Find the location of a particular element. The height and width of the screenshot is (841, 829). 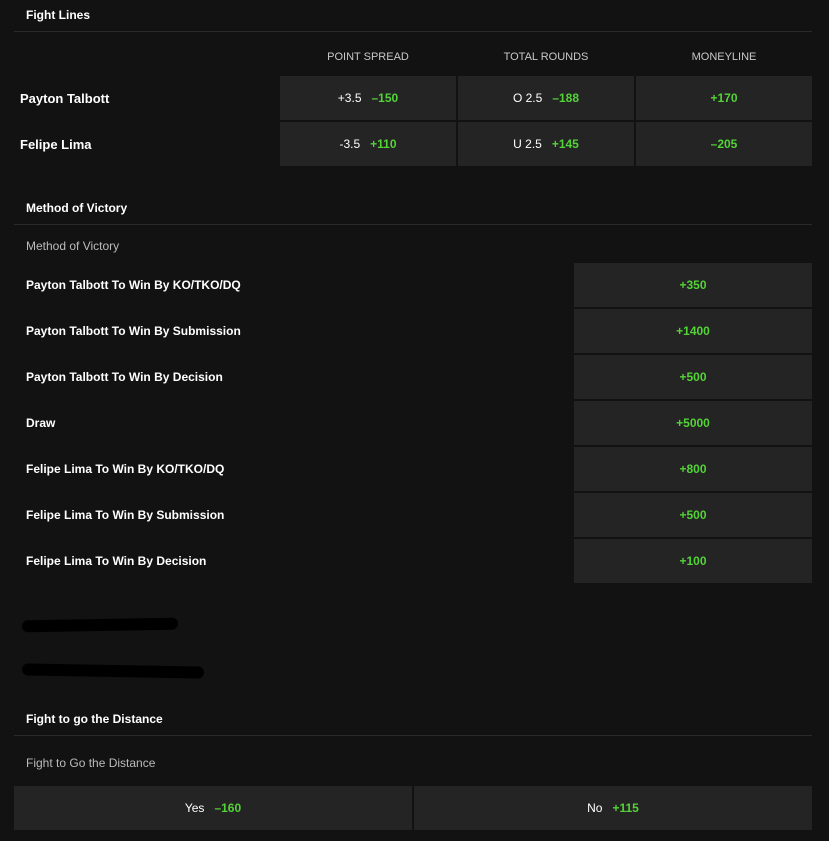

odds: +100 is located at coordinates (693, 561).